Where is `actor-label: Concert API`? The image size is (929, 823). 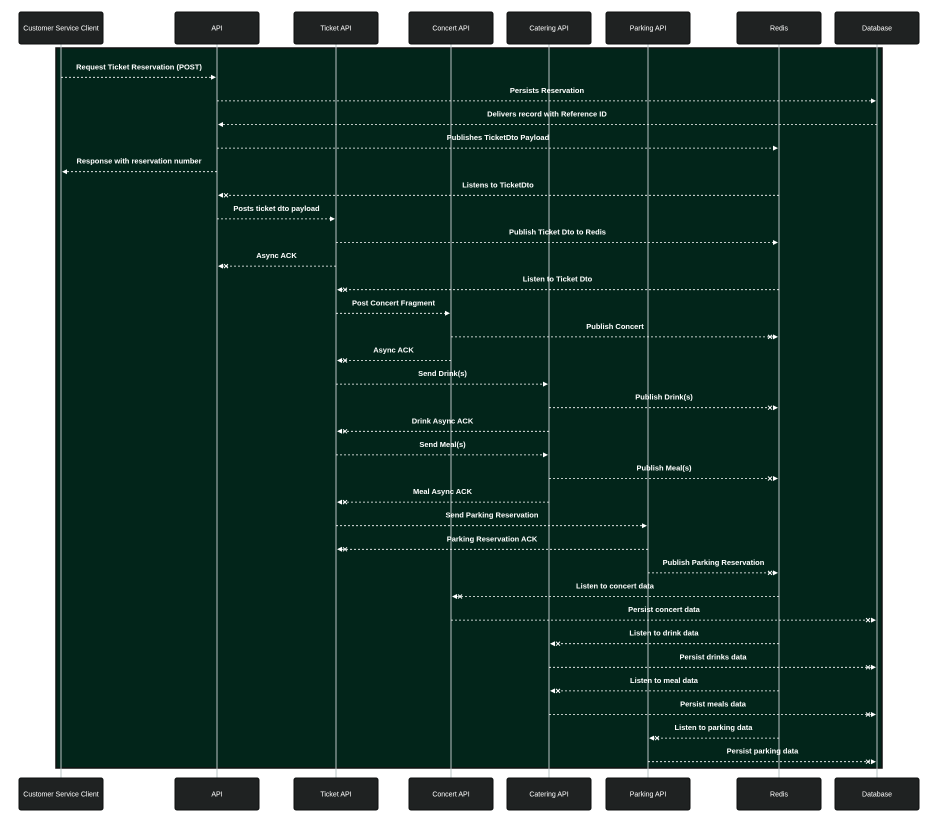 actor-label: Concert API is located at coordinates (450, 795).